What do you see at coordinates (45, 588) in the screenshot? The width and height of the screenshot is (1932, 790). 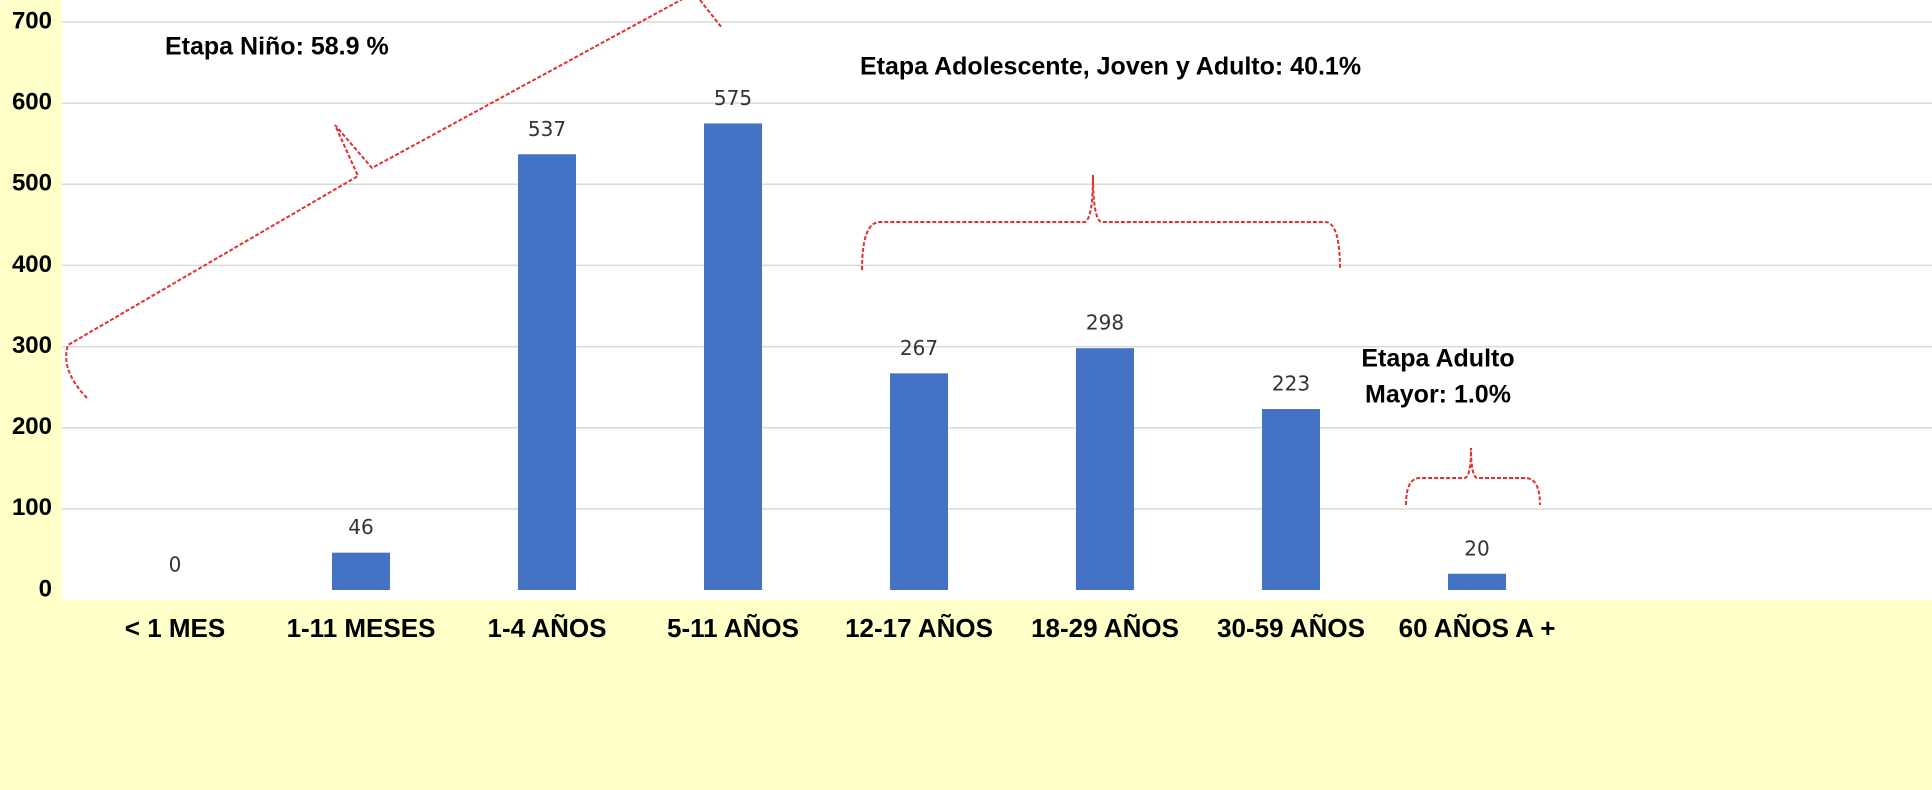 I see `y-tick-label: 0` at bounding box center [45, 588].